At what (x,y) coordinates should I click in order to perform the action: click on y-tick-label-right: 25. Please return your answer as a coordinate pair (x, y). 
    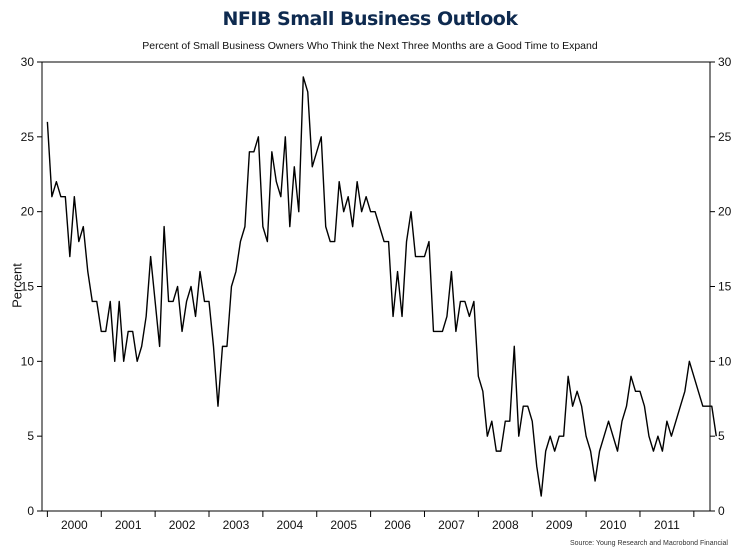
    Looking at the image, I should click on (725, 137).